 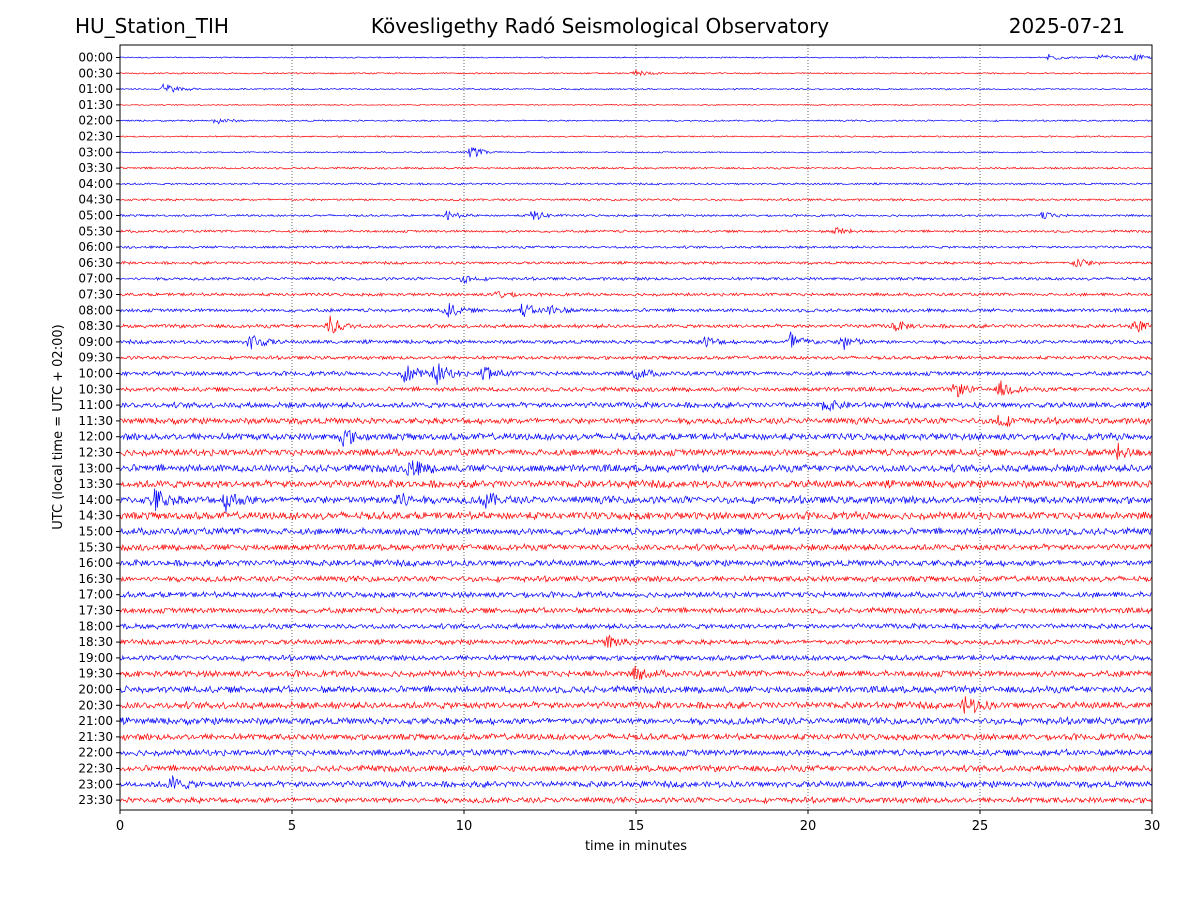 I want to click on y-tick-label: 19:00, so click(x=95, y=658).